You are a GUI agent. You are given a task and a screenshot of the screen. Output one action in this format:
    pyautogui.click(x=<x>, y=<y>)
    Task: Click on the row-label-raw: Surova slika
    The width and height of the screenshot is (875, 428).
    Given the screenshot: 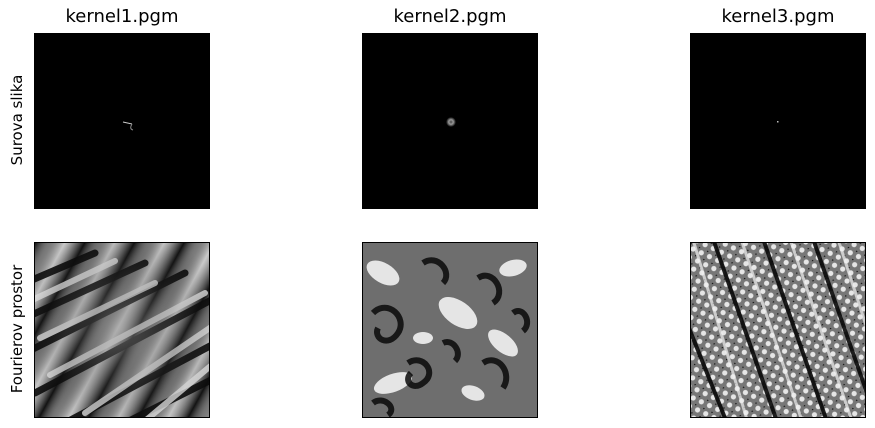 What is the action you would take?
    pyautogui.click(x=17, y=120)
    